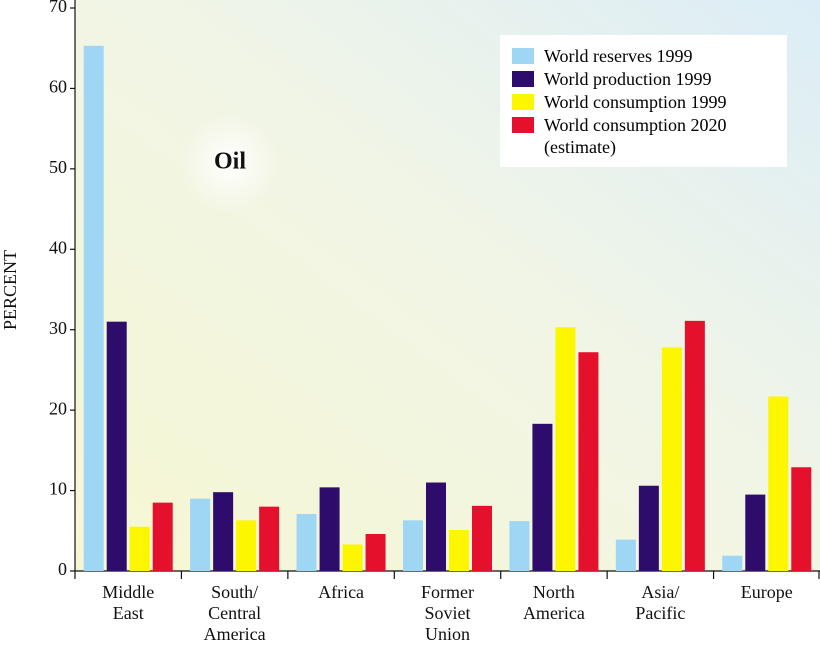  I want to click on y-axis-label: PERCENT, so click(10, 290).